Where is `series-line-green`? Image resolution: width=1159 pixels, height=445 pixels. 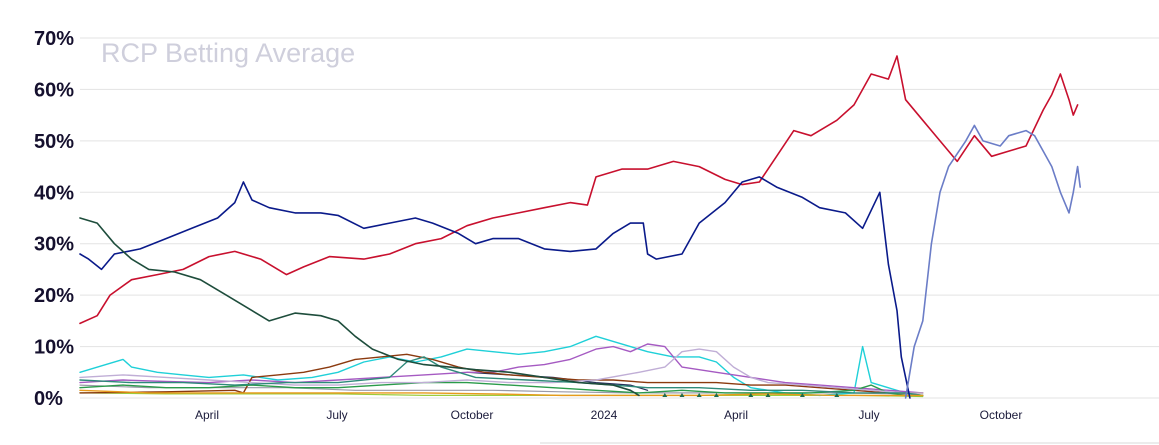
series-line-green is located at coordinates (501, 389).